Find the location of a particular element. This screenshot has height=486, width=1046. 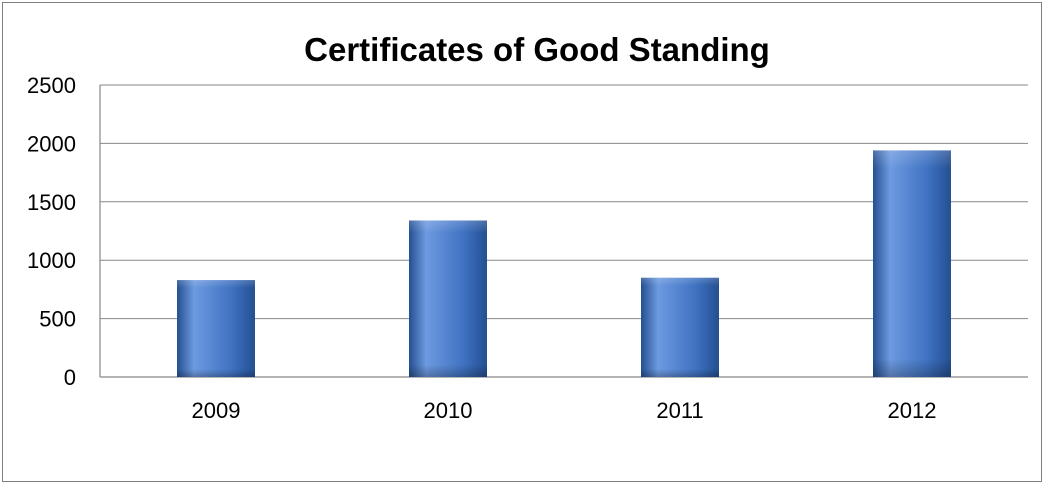

y-tick-label: 1500 is located at coordinates (51, 202).